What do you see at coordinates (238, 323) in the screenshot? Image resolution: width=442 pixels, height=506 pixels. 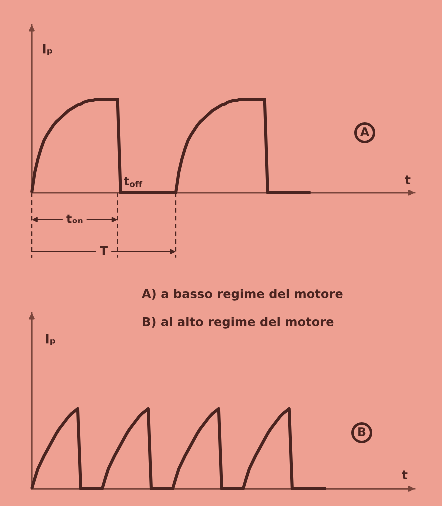 I see `chart-subtitle: B) al alto regime del motore` at bounding box center [238, 323].